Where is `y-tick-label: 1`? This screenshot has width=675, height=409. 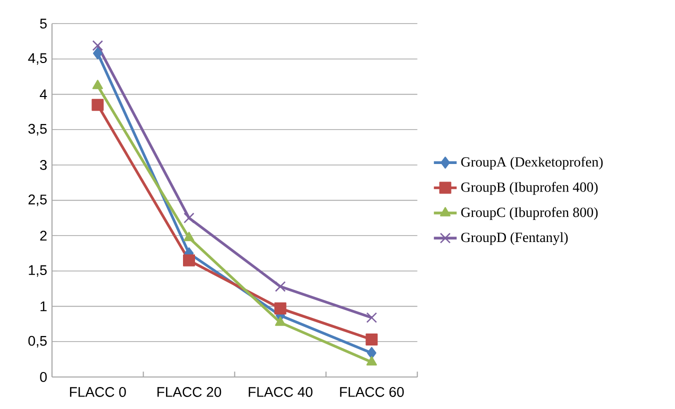
y-tick-label: 1 is located at coordinates (43, 307).